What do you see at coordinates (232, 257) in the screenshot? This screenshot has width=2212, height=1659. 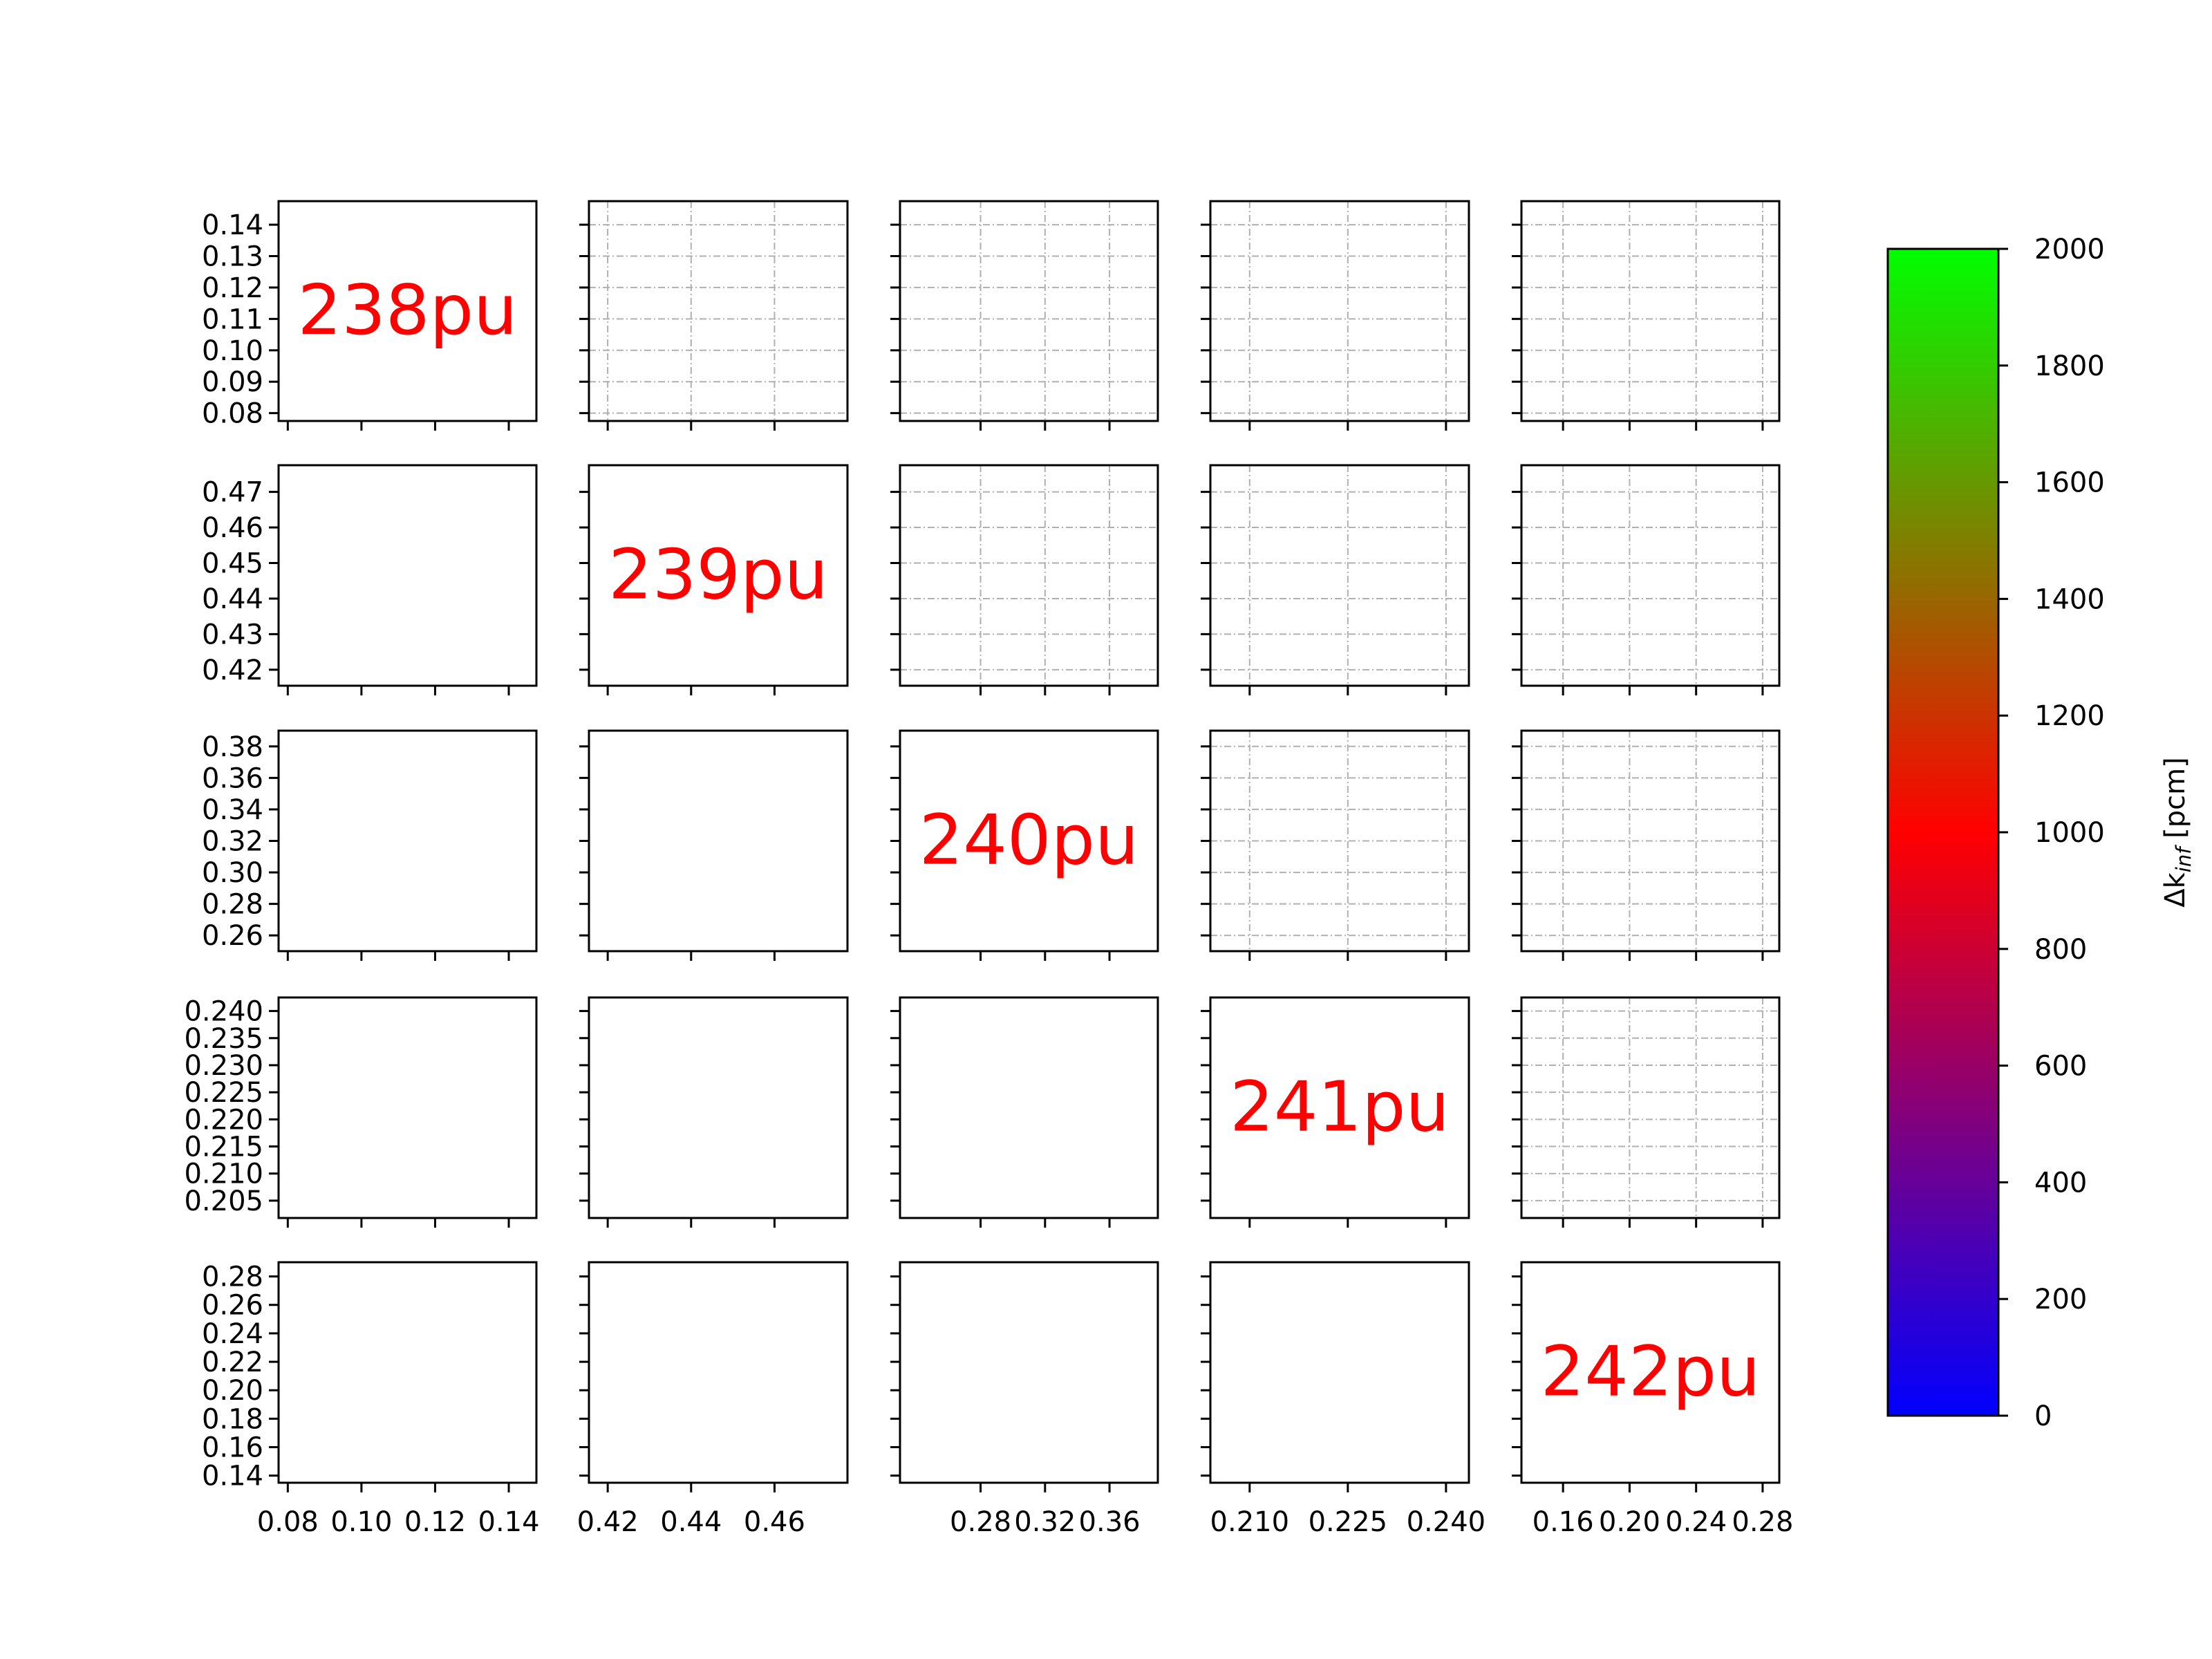 I see `y-tick-label: 0.13` at bounding box center [232, 257].